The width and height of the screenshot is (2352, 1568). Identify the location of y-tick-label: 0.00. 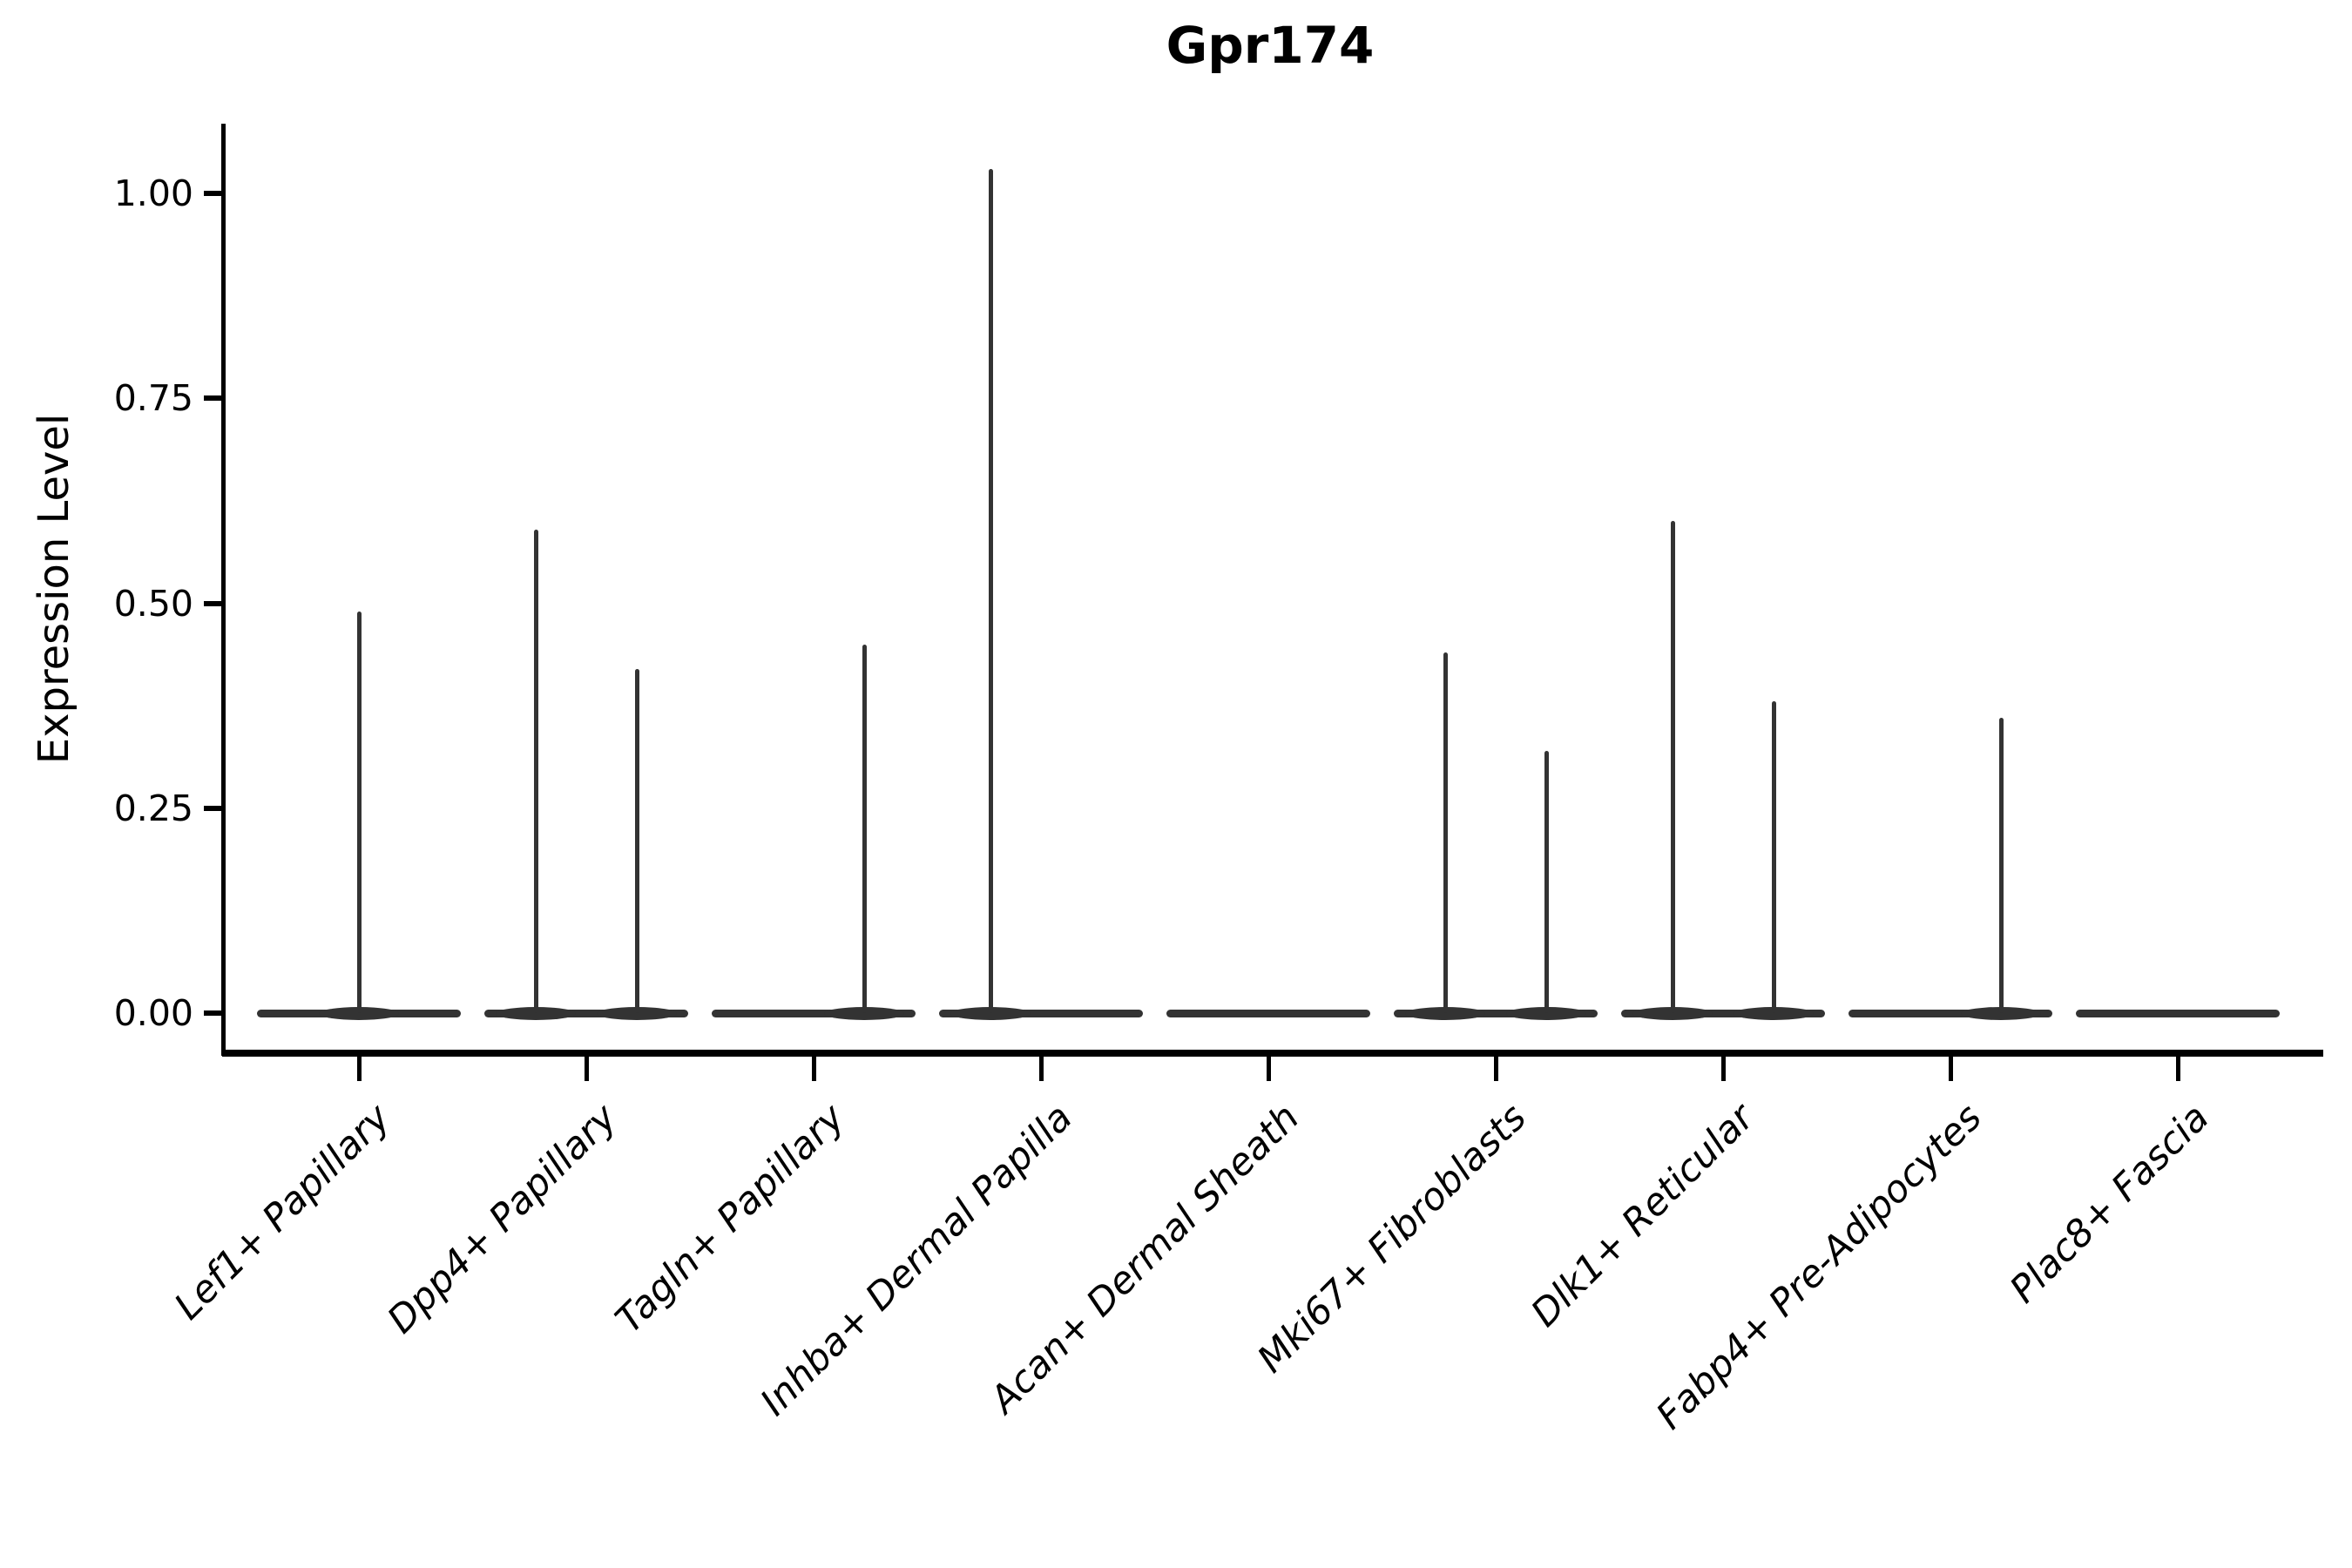
(153, 1013).